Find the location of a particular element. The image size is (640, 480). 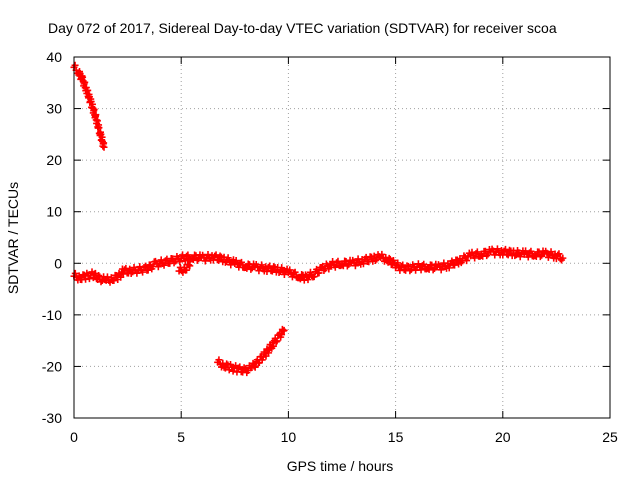

y-tick-label: -10 is located at coordinates (52, 315).